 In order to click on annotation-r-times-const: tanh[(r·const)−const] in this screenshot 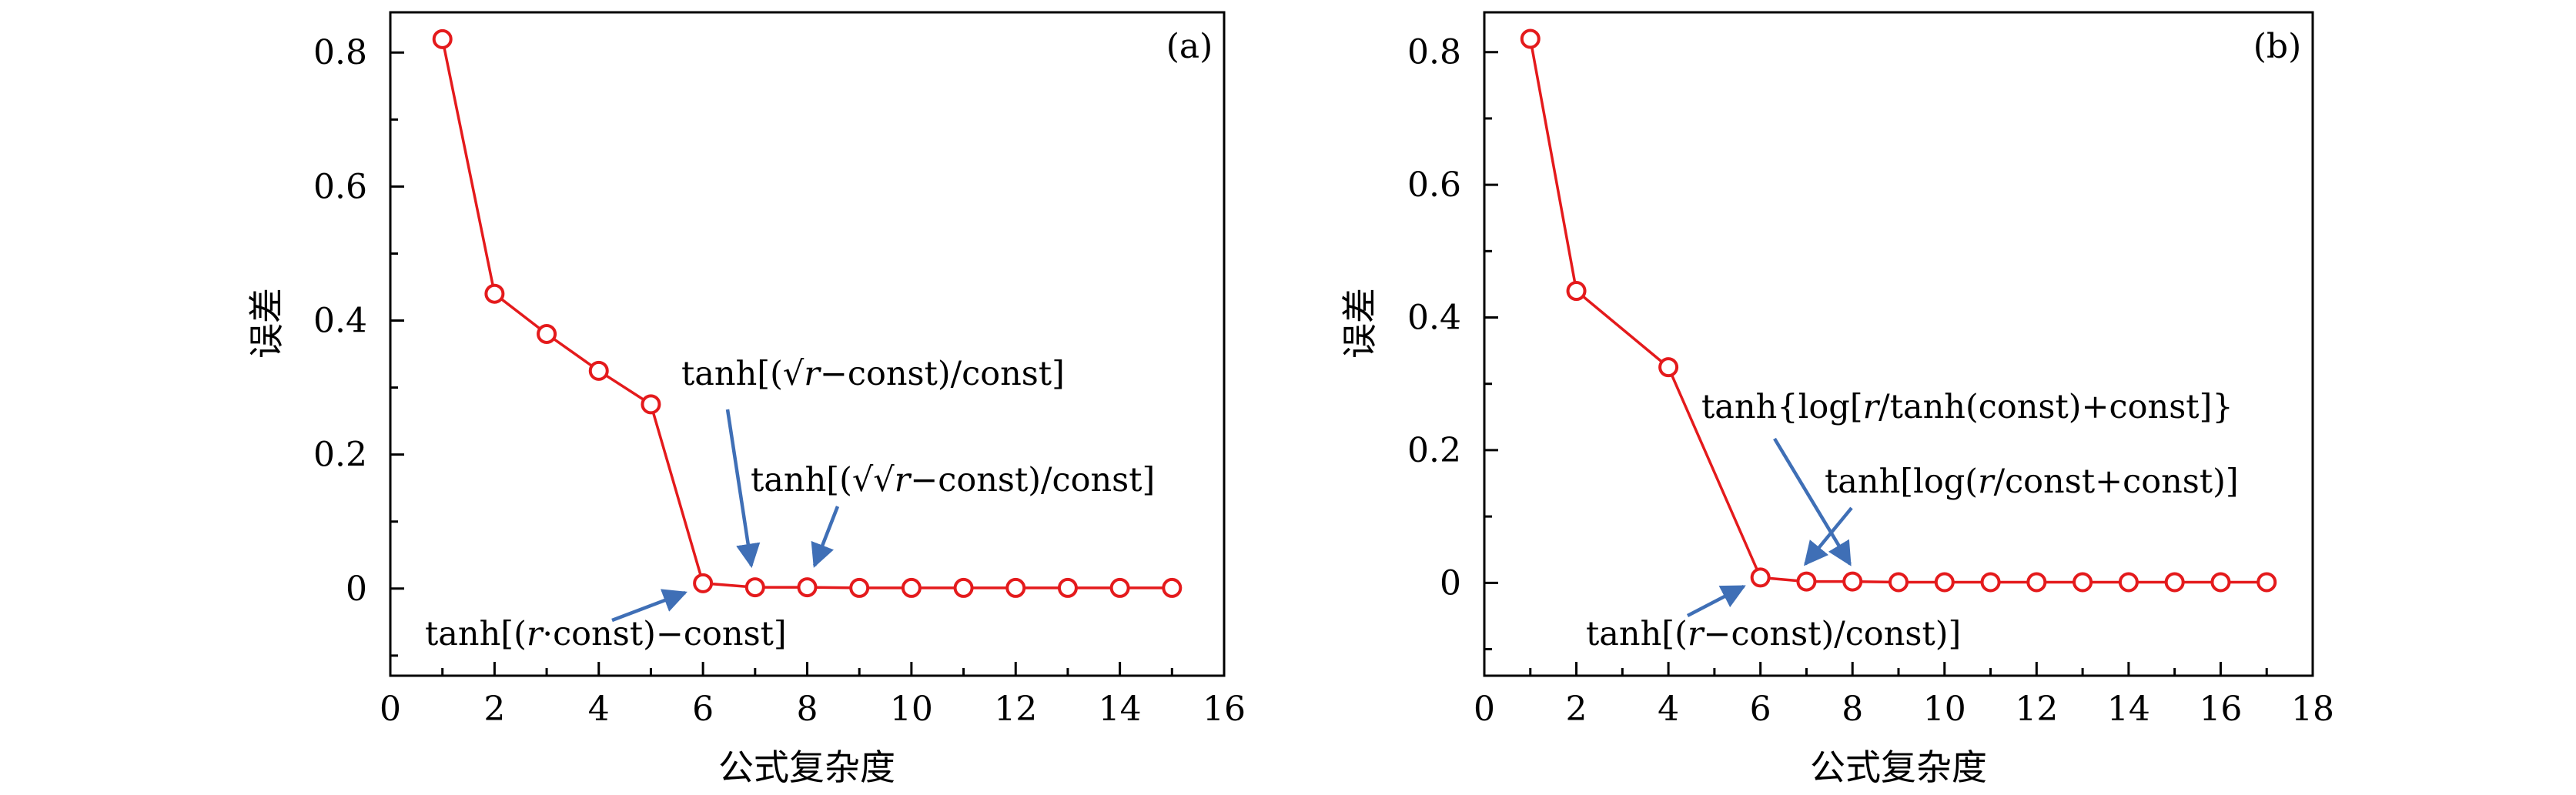, I will do `click(606, 634)`.